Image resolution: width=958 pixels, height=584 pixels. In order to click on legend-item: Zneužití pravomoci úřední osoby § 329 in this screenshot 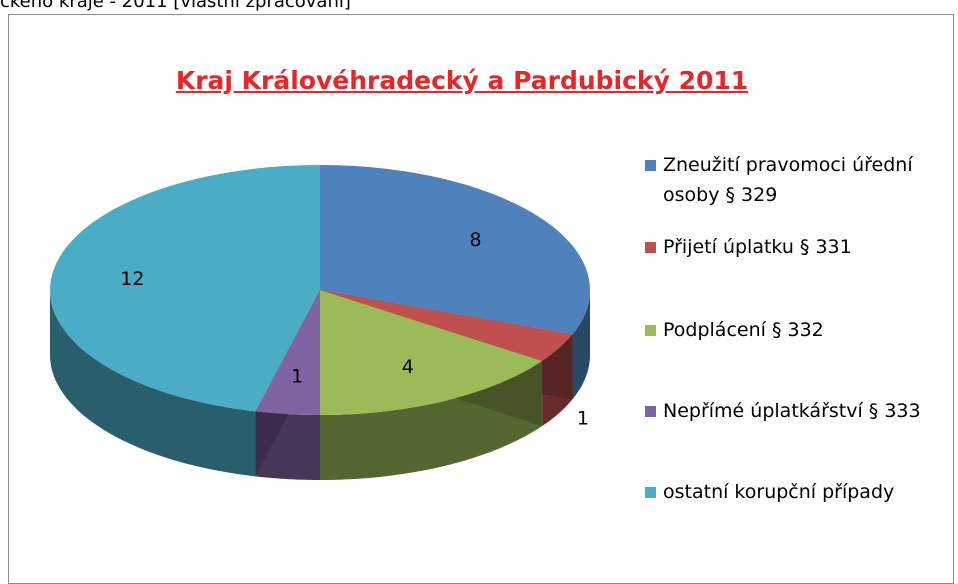, I will do `click(799, 180)`.